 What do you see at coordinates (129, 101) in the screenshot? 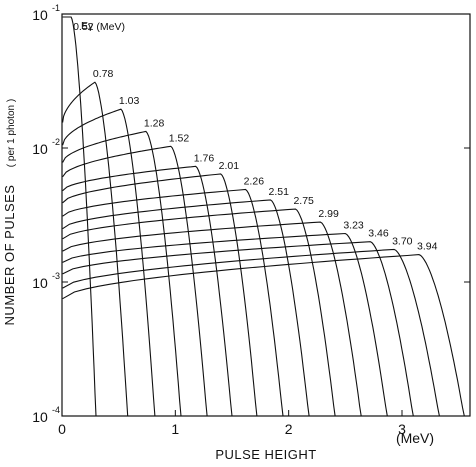
I see `curve-label: 1.03` at bounding box center [129, 101].